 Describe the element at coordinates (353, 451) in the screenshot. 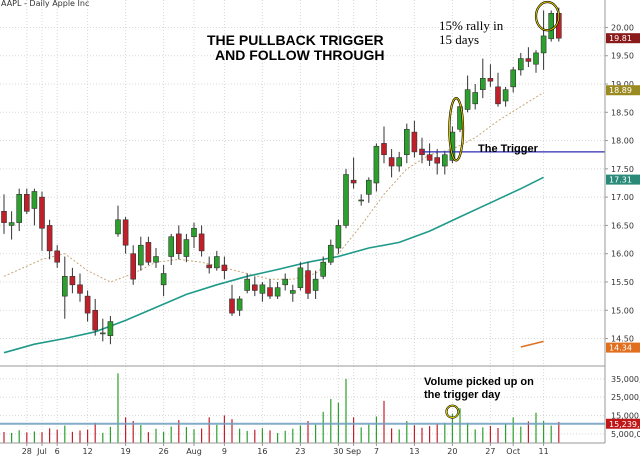

I see `time-tick-label: Sep` at that location.